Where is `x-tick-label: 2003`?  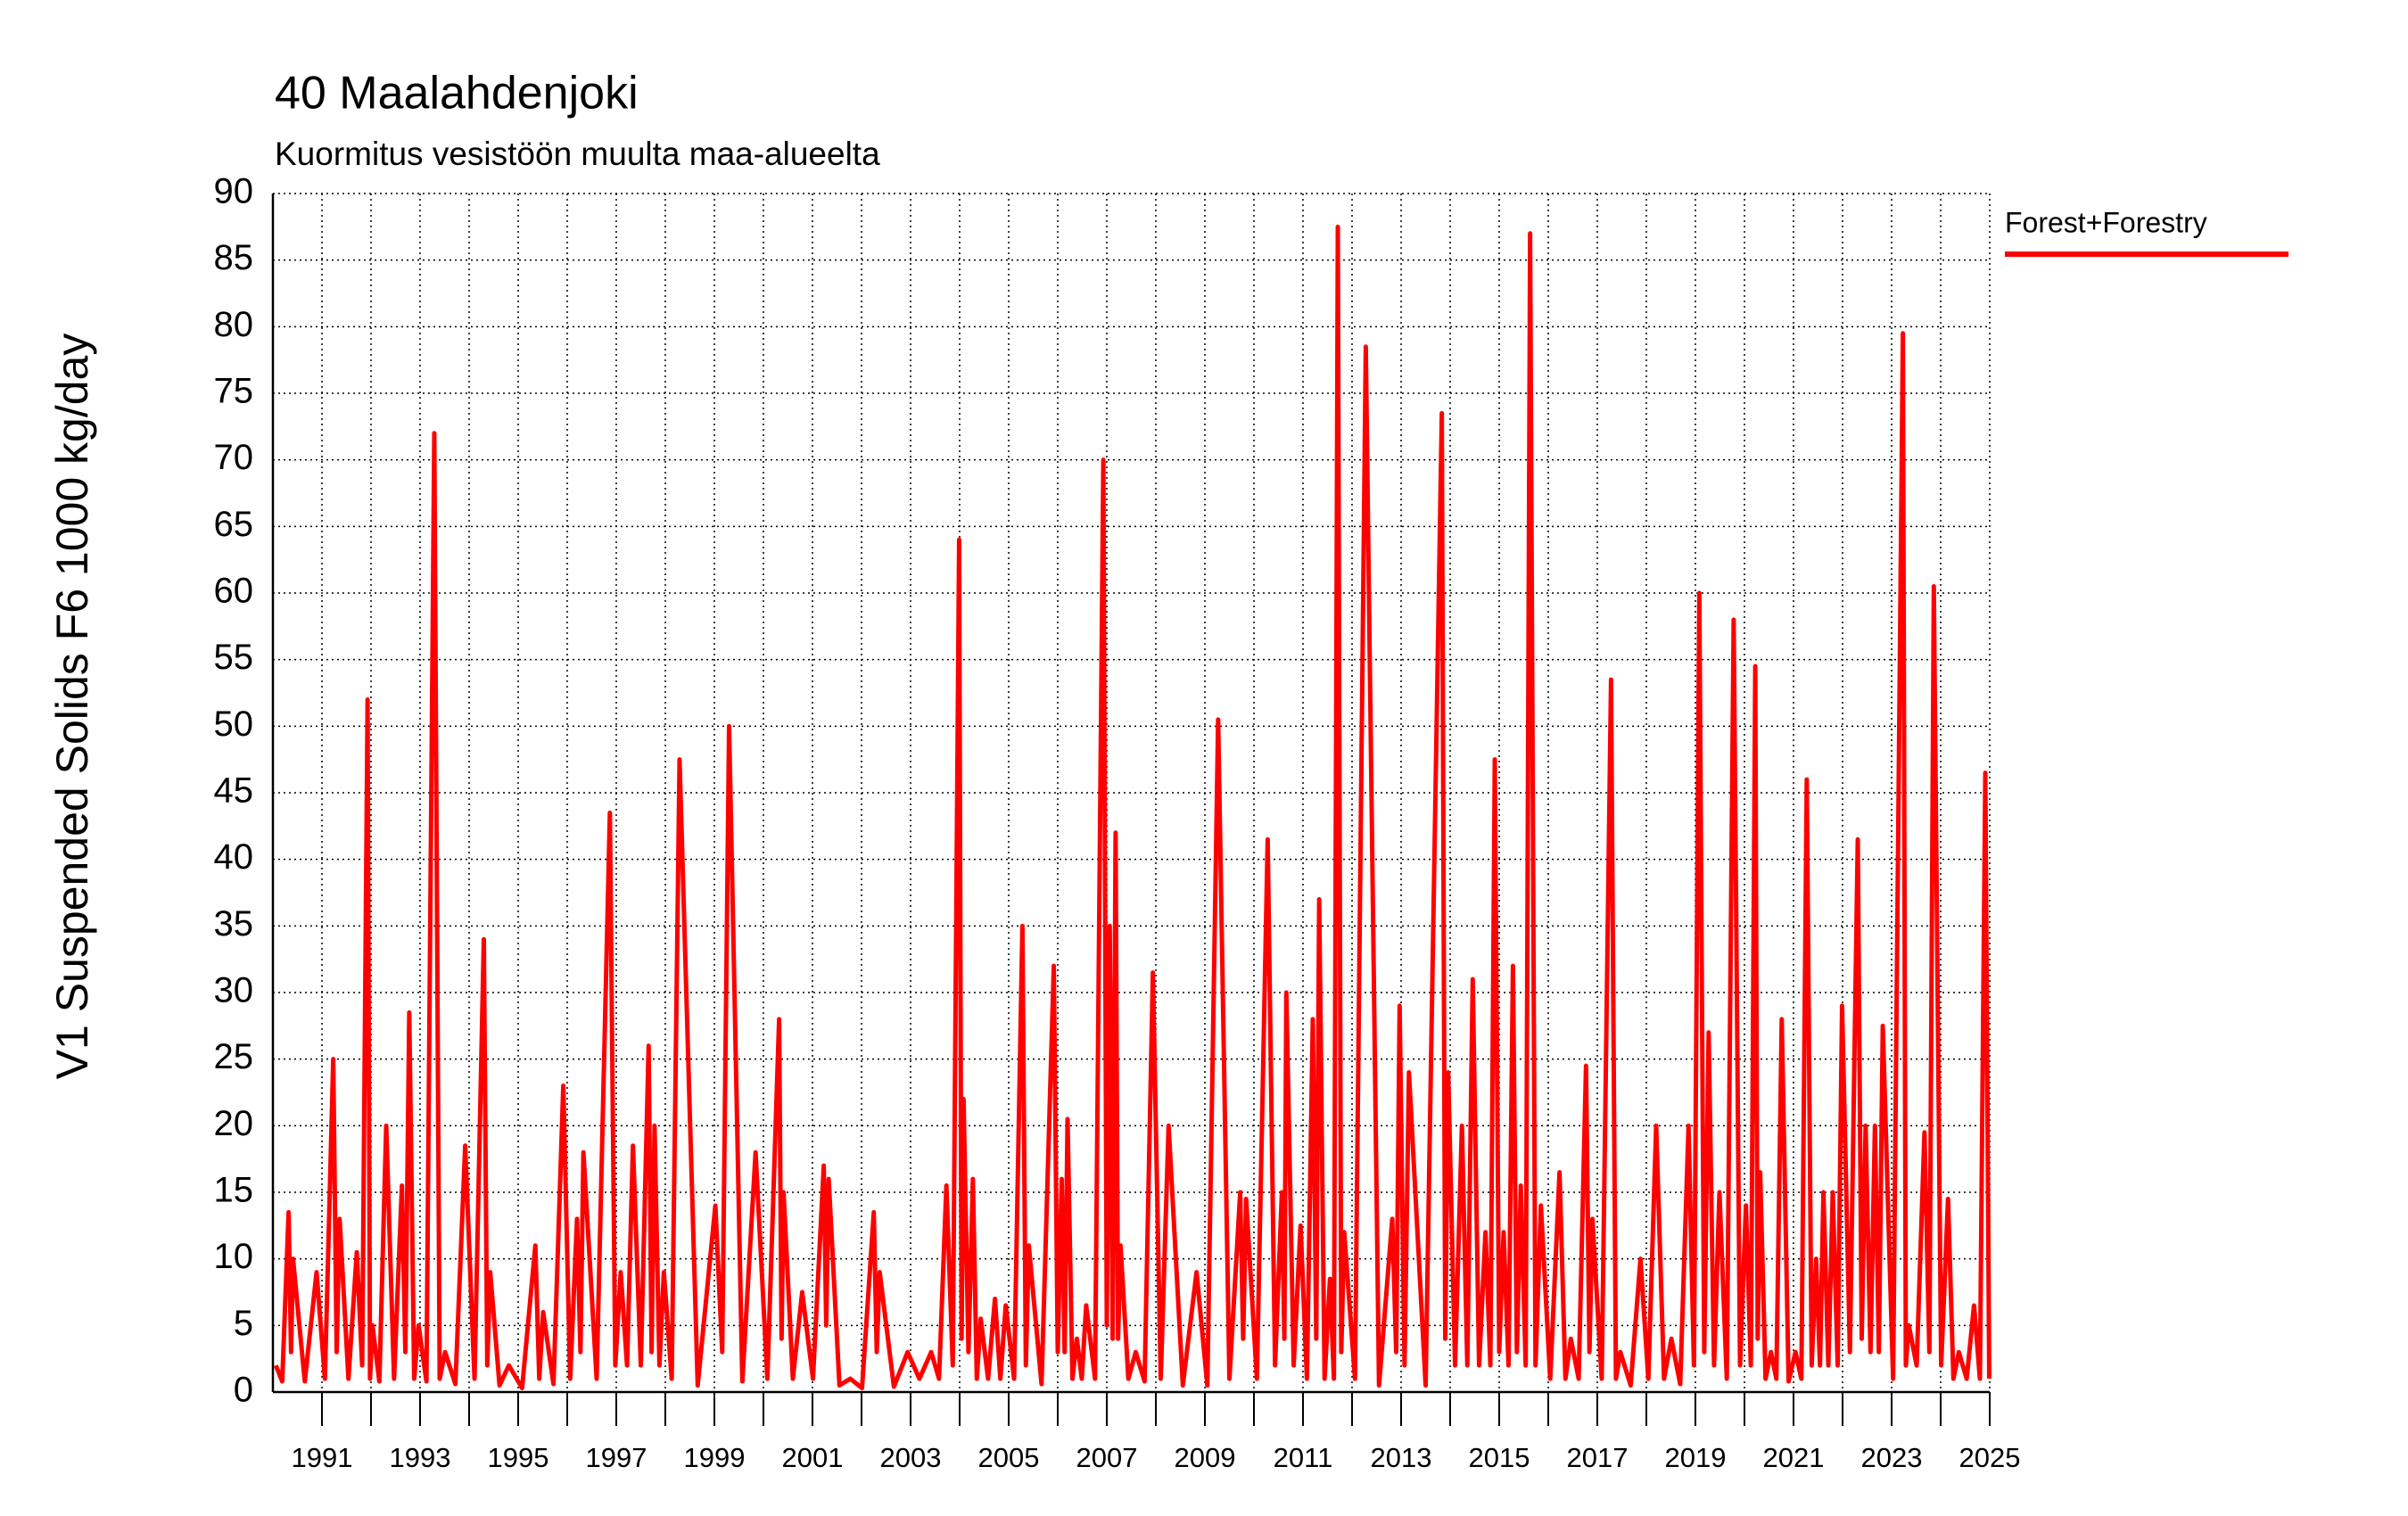
x-tick-label: 2003 is located at coordinates (911, 1457).